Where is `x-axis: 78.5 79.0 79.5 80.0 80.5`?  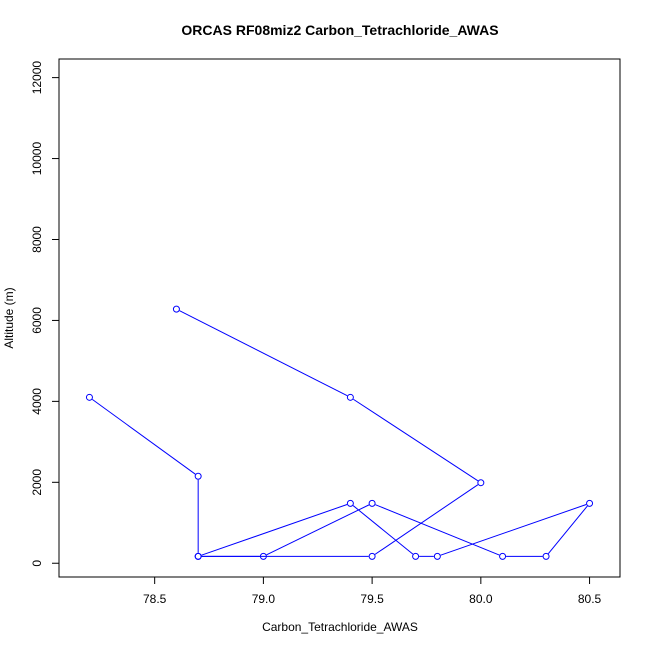
x-axis: 78.5 79.0 79.5 80.0 80.5 is located at coordinates (372, 591).